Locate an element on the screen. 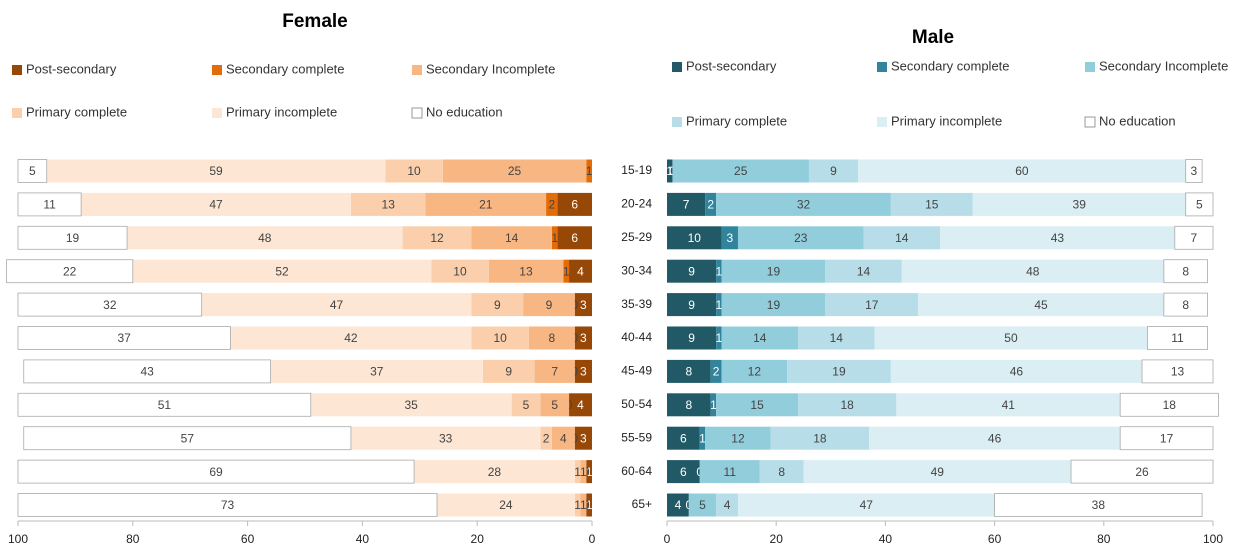 Image resolution: width=1251 pixels, height=550 pixels. value-label: 7 is located at coordinates (1194, 238).